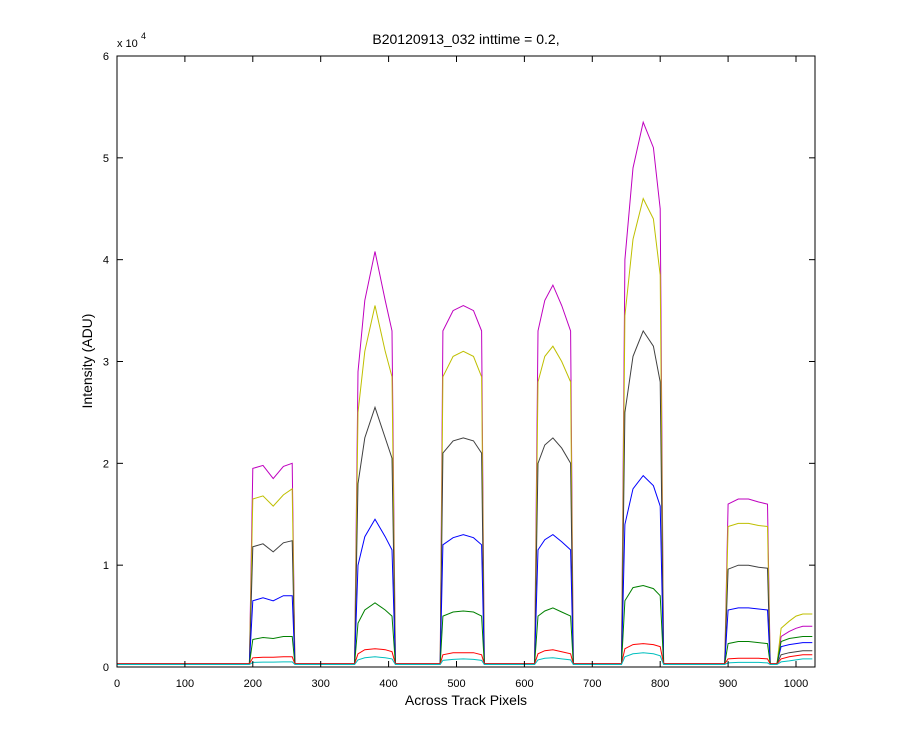 This screenshot has height=750, width=900. What do you see at coordinates (185, 684) in the screenshot?
I see `x-tick-label: 100` at bounding box center [185, 684].